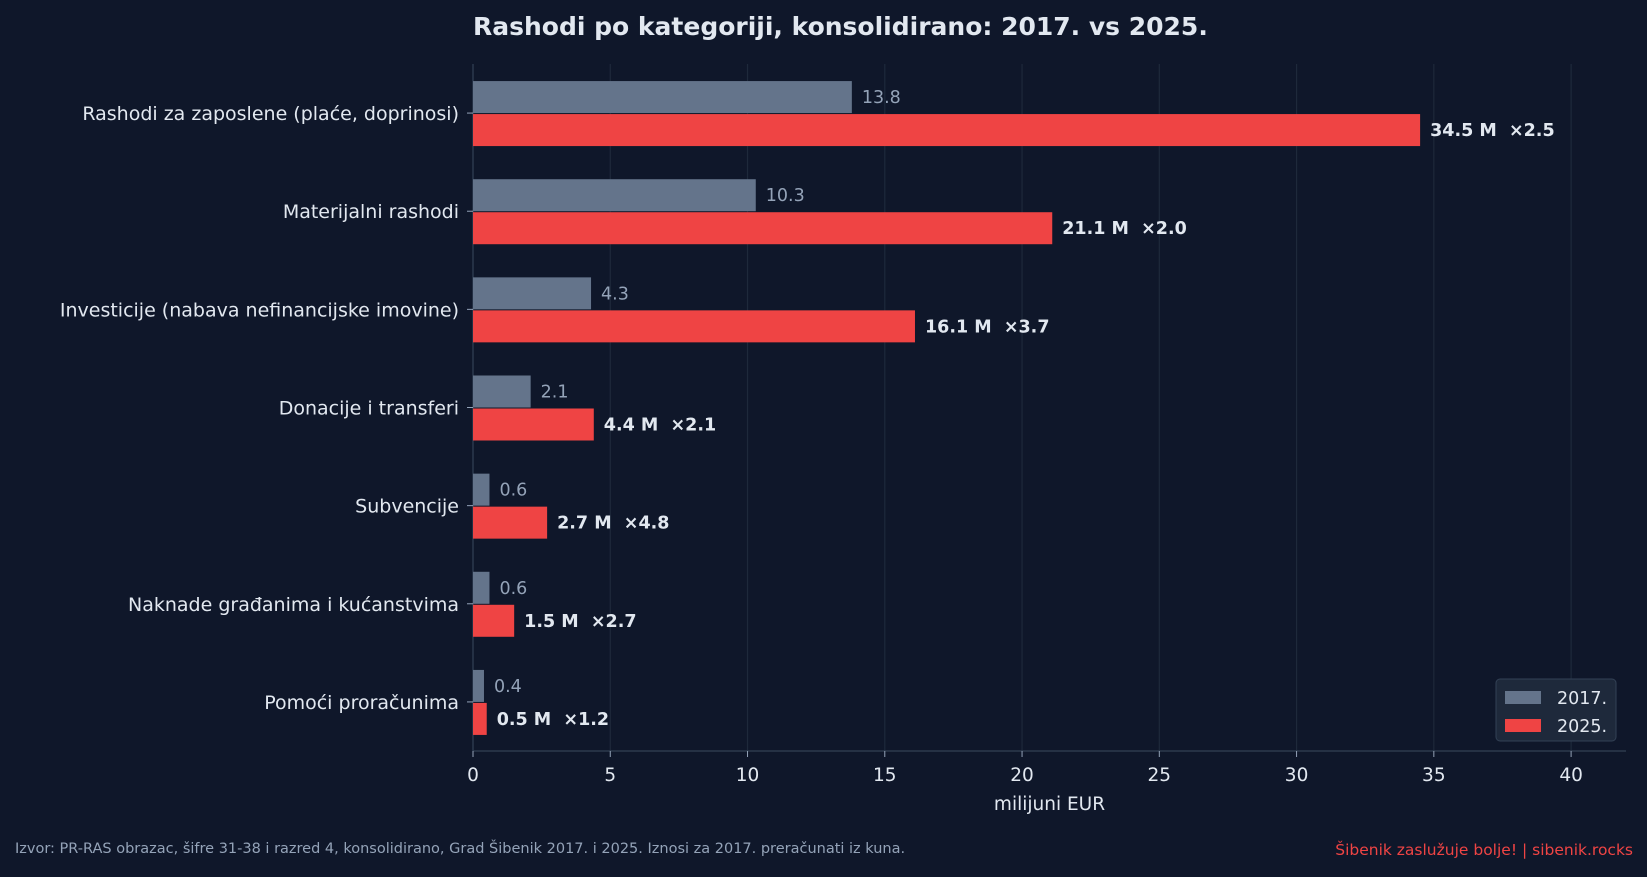 The image size is (1647, 877). I want to click on data-label-2025: 0.5 M ×1.2, so click(553, 720).